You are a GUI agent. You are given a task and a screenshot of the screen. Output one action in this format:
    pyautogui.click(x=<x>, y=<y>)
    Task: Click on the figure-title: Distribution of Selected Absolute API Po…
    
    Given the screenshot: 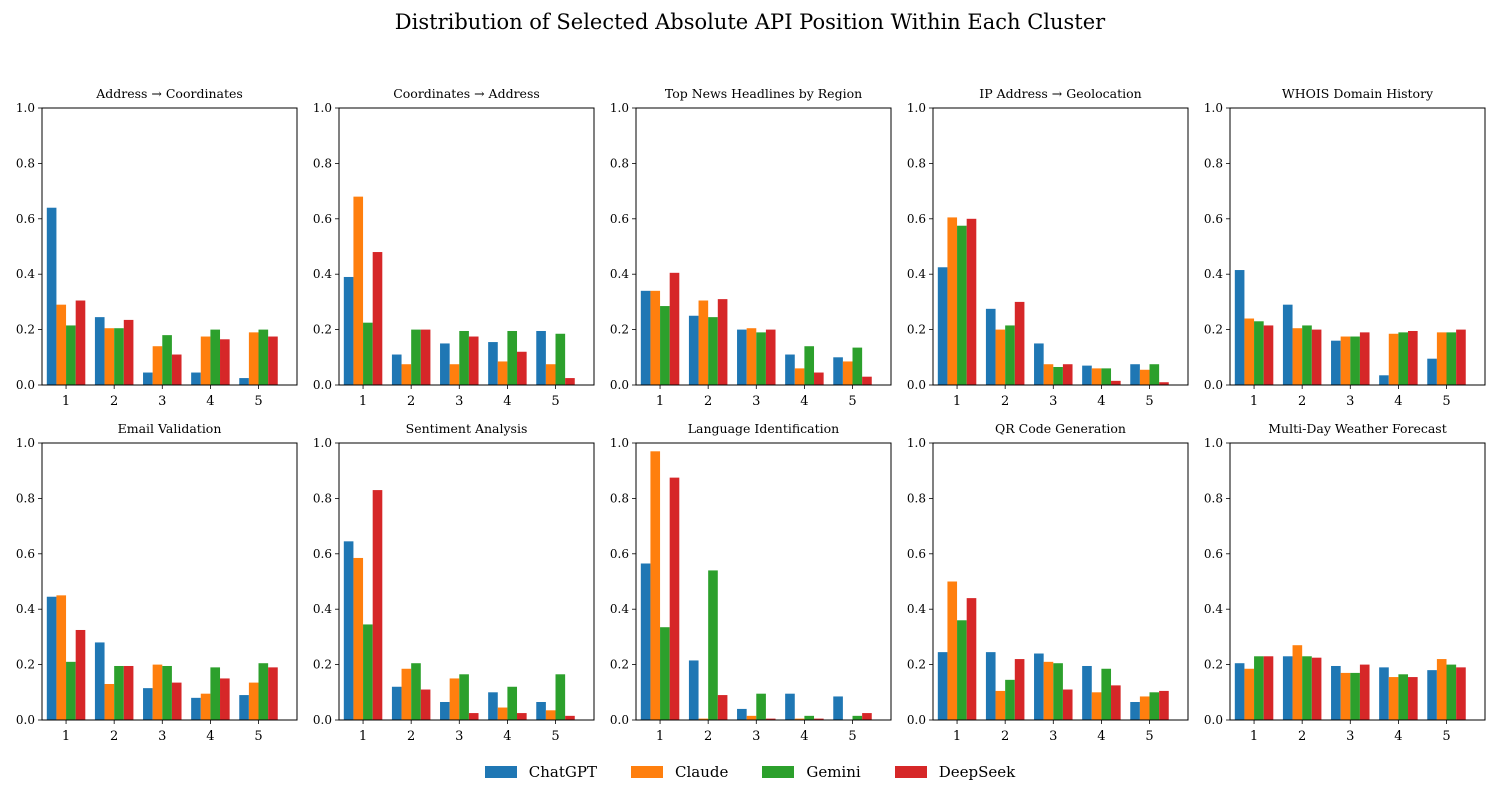 What is the action you would take?
    pyautogui.click(x=750, y=22)
    